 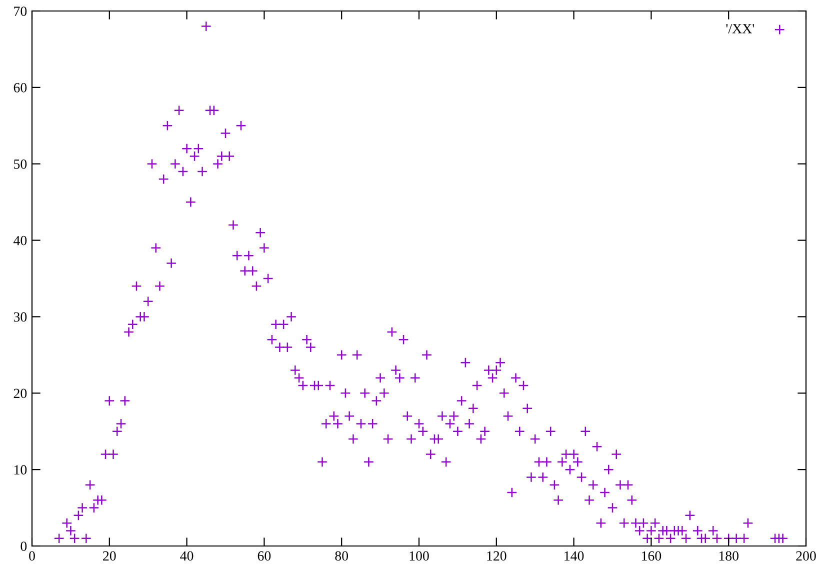 I want to click on x-tick-label: 160, so click(x=652, y=556).